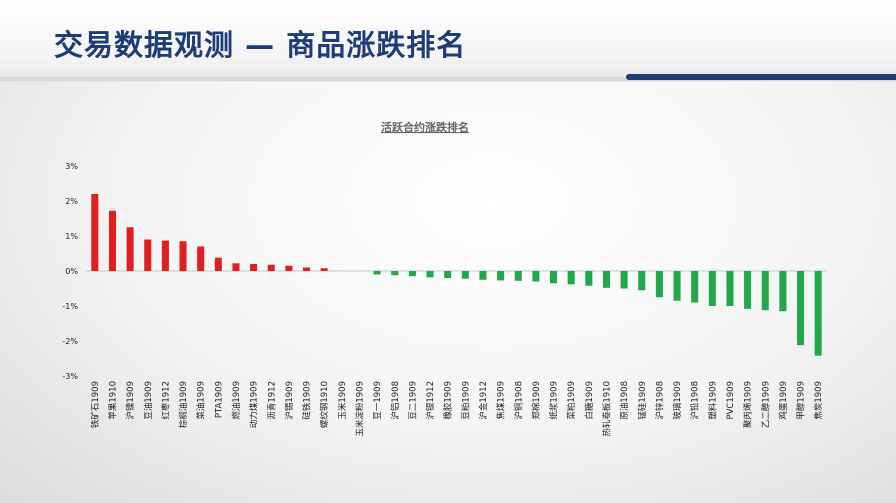  I want to click on x-tick-label: 玻璃1909, so click(677, 400).